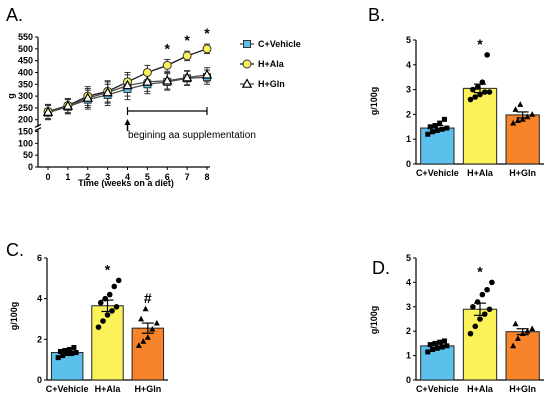 This screenshot has height=402, width=550. I want to click on panel-a-x-tick-label: 0, so click(47, 177).